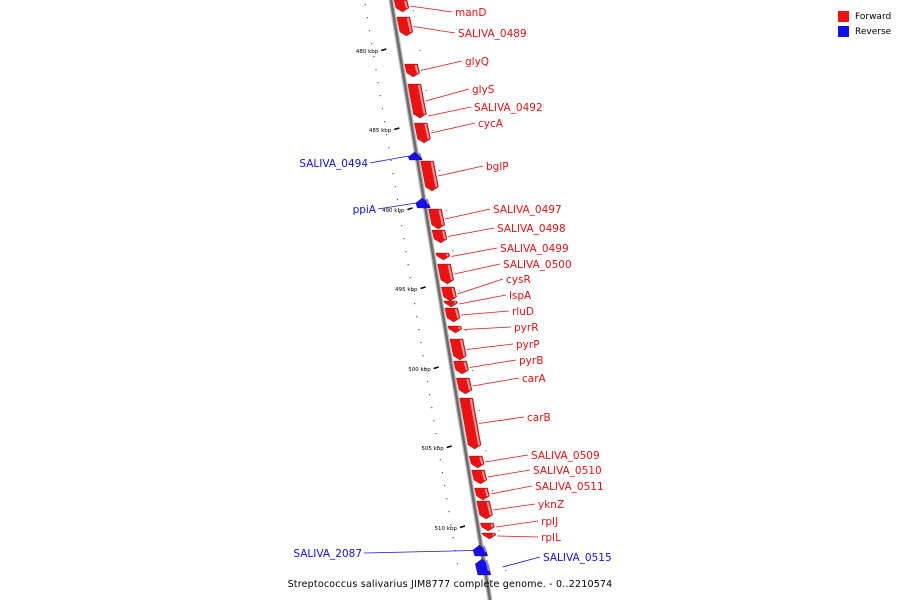 The height and width of the screenshot is (600, 900). What do you see at coordinates (432, 449) in the screenshot?
I see `tick-label: 505 kbp` at bounding box center [432, 449].